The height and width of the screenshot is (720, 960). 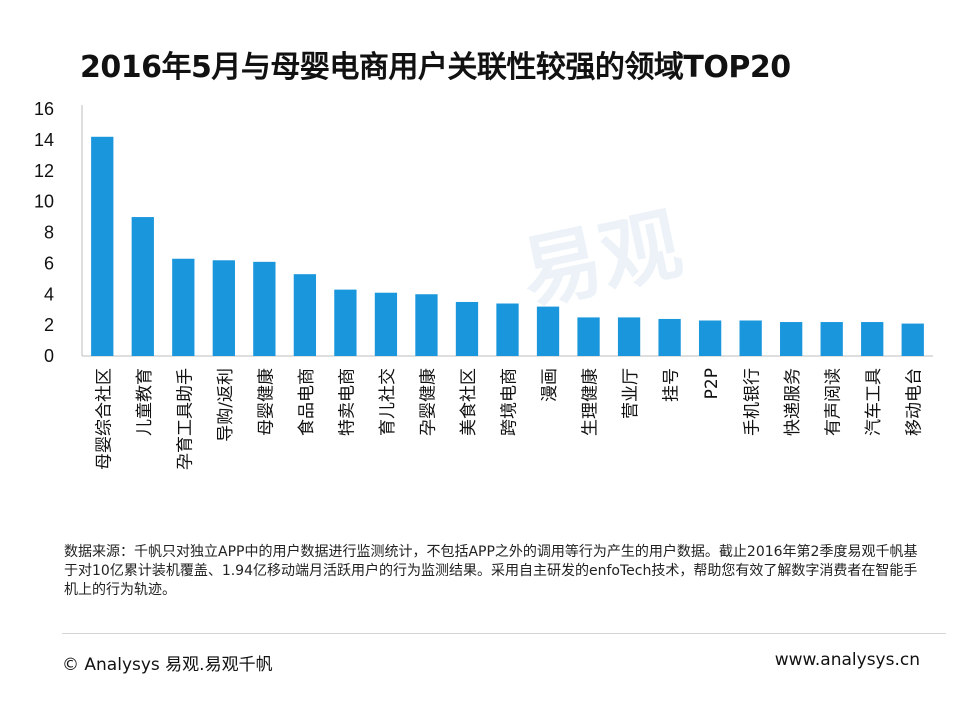 I want to click on x-tick-label: 汽车工具, so click(x=874, y=402).